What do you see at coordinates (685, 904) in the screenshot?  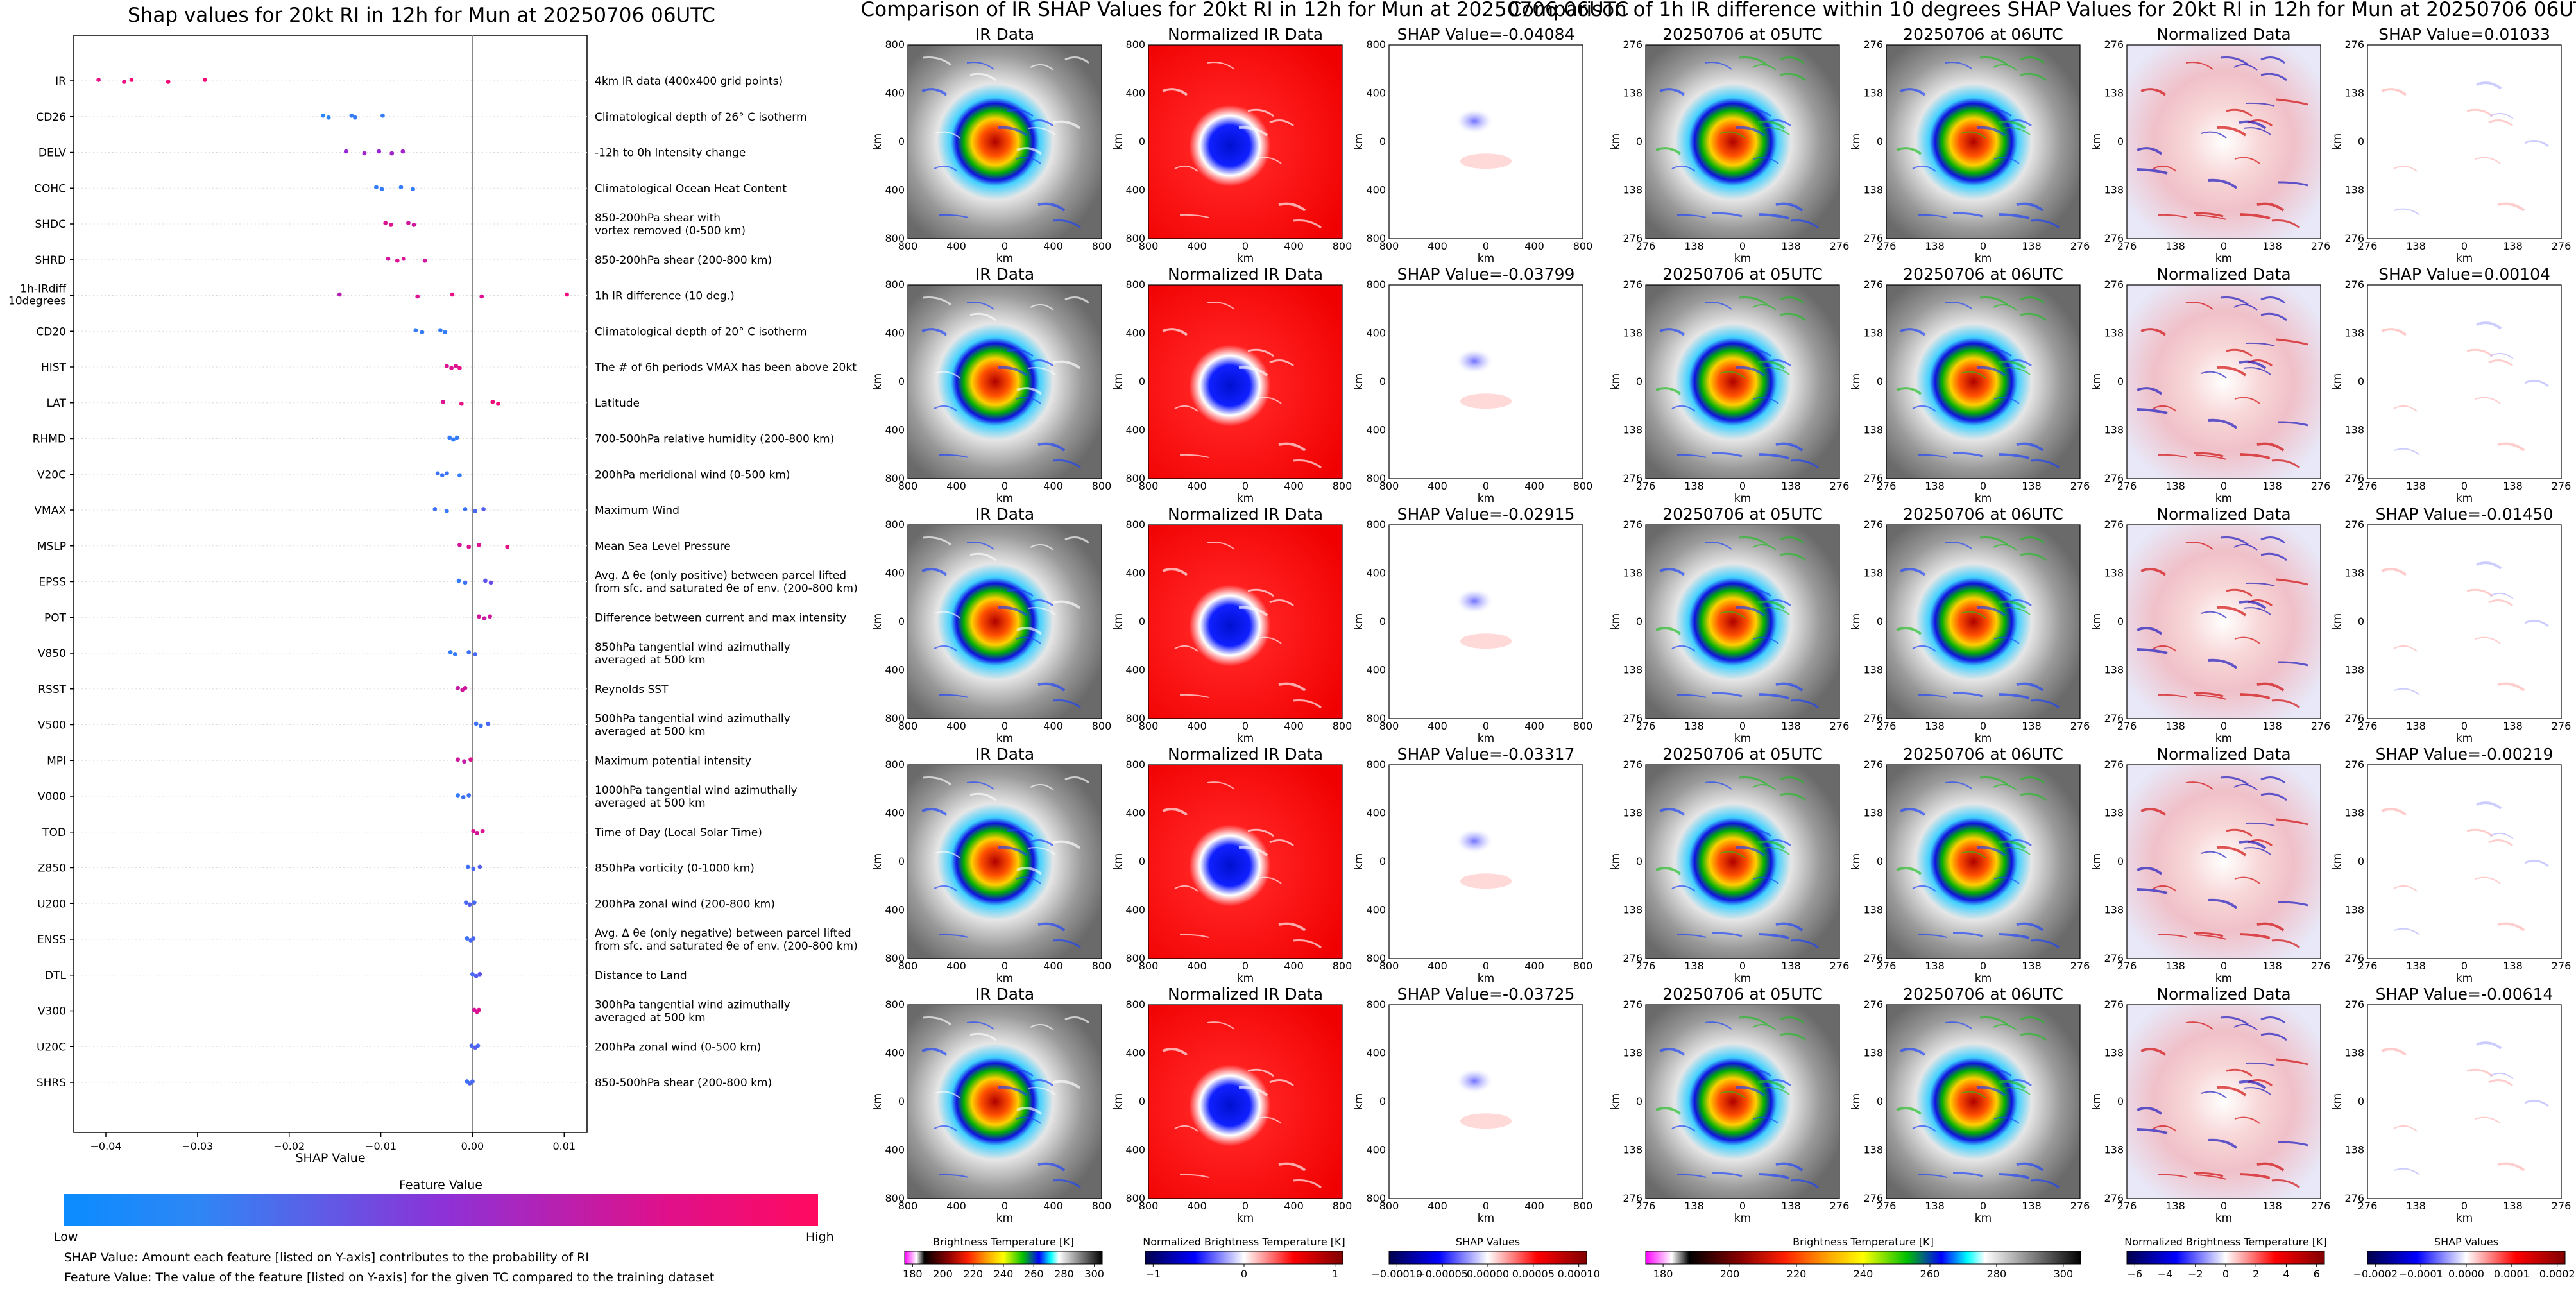 I see `feature-description: 200hPa zonal wind (200-800 km)` at bounding box center [685, 904].